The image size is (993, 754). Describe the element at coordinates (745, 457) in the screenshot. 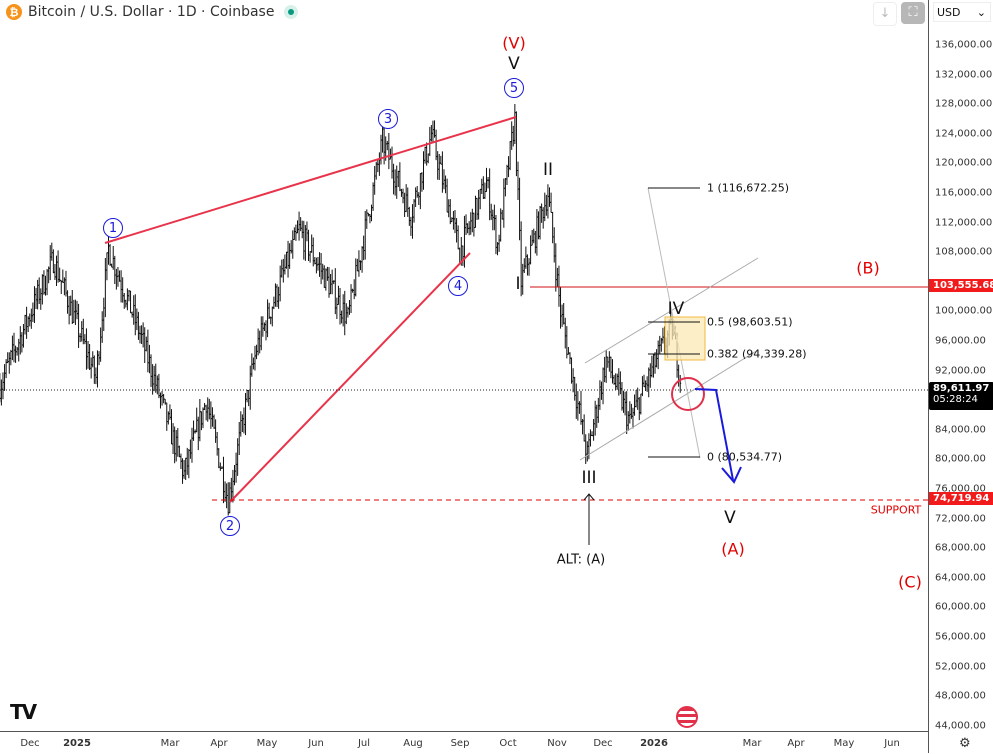

I see `fib-0-label: 0 (80,534.77)` at that location.